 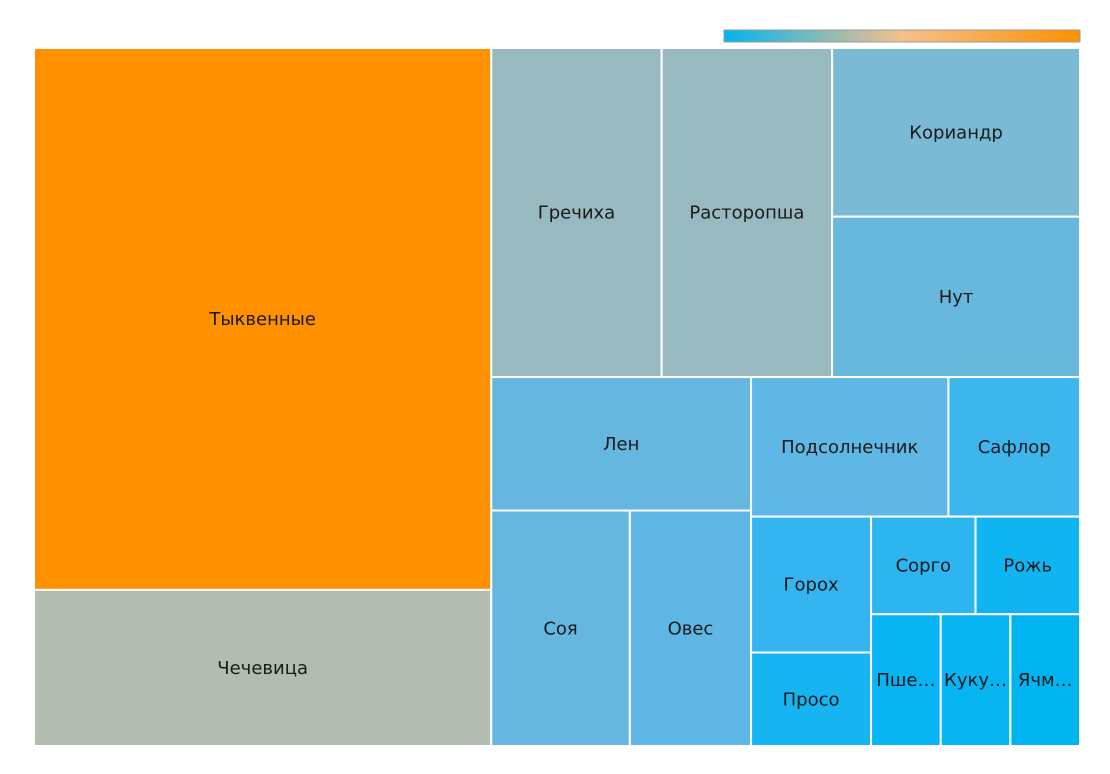 I want to click on treemap-cell-label: Тыквенные, so click(x=262, y=319).